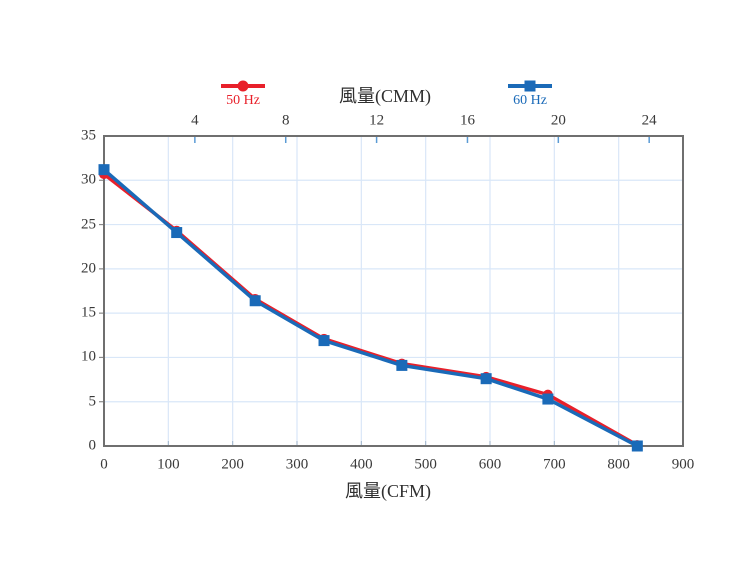 This screenshot has height=587, width=750. What do you see at coordinates (88, 179) in the screenshot?
I see `y-tick-label: 30` at bounding box center [88, 179].